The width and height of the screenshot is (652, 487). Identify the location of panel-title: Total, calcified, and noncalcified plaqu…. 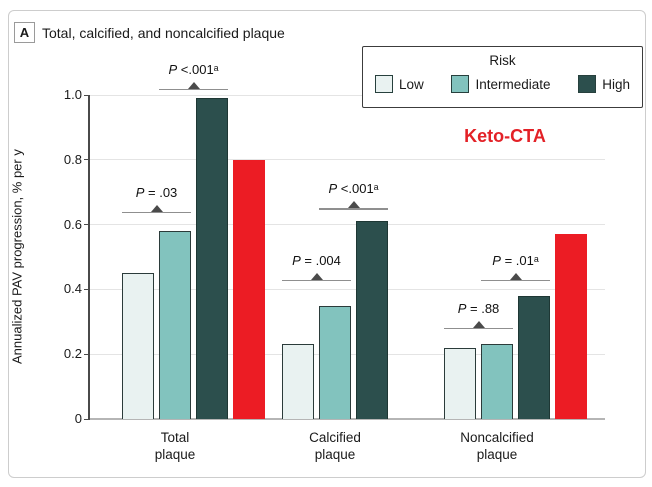
(163, 33).